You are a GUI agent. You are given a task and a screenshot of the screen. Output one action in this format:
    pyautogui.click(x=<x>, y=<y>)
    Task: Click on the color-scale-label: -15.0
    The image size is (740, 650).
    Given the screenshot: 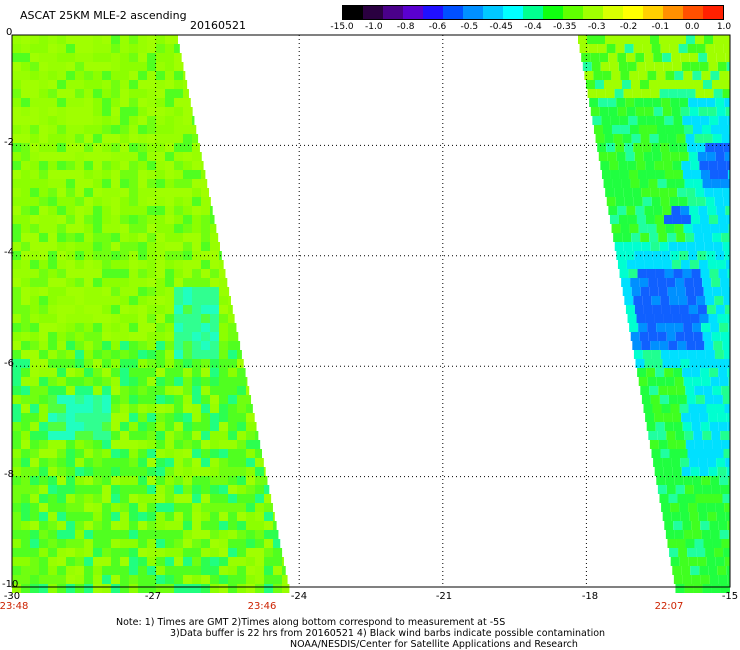 What is the action you would take?
    pyautogui.click(x=342, y=27)
    